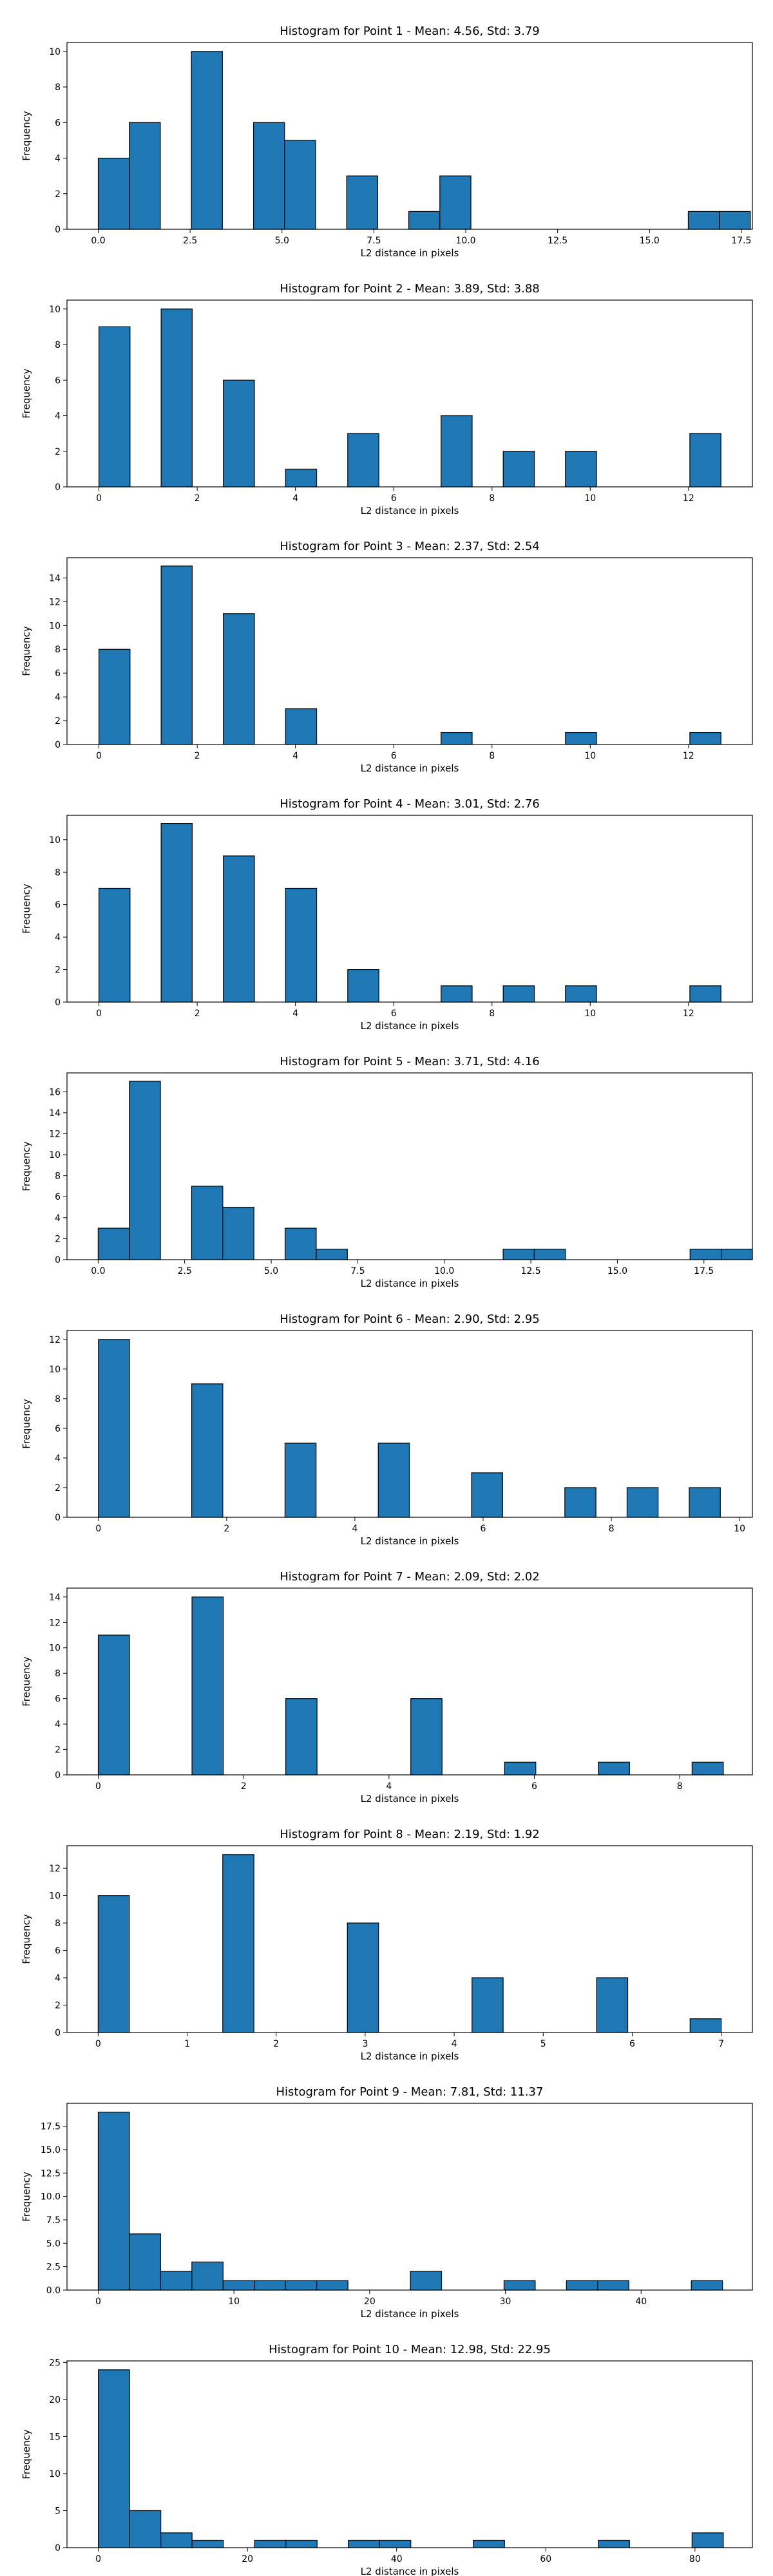 The width and height of the screenshot is (773, 2576). Describe the element at coordinates (58, 2511) in the screenshot. I see `y-tick-label: 5` at that location.